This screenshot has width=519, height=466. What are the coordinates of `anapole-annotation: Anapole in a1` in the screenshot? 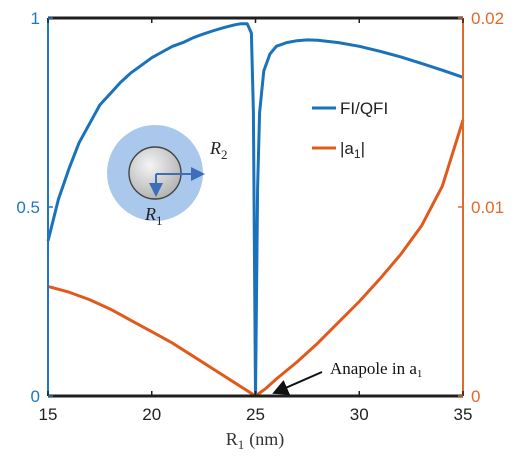 It's located at (347, 377).